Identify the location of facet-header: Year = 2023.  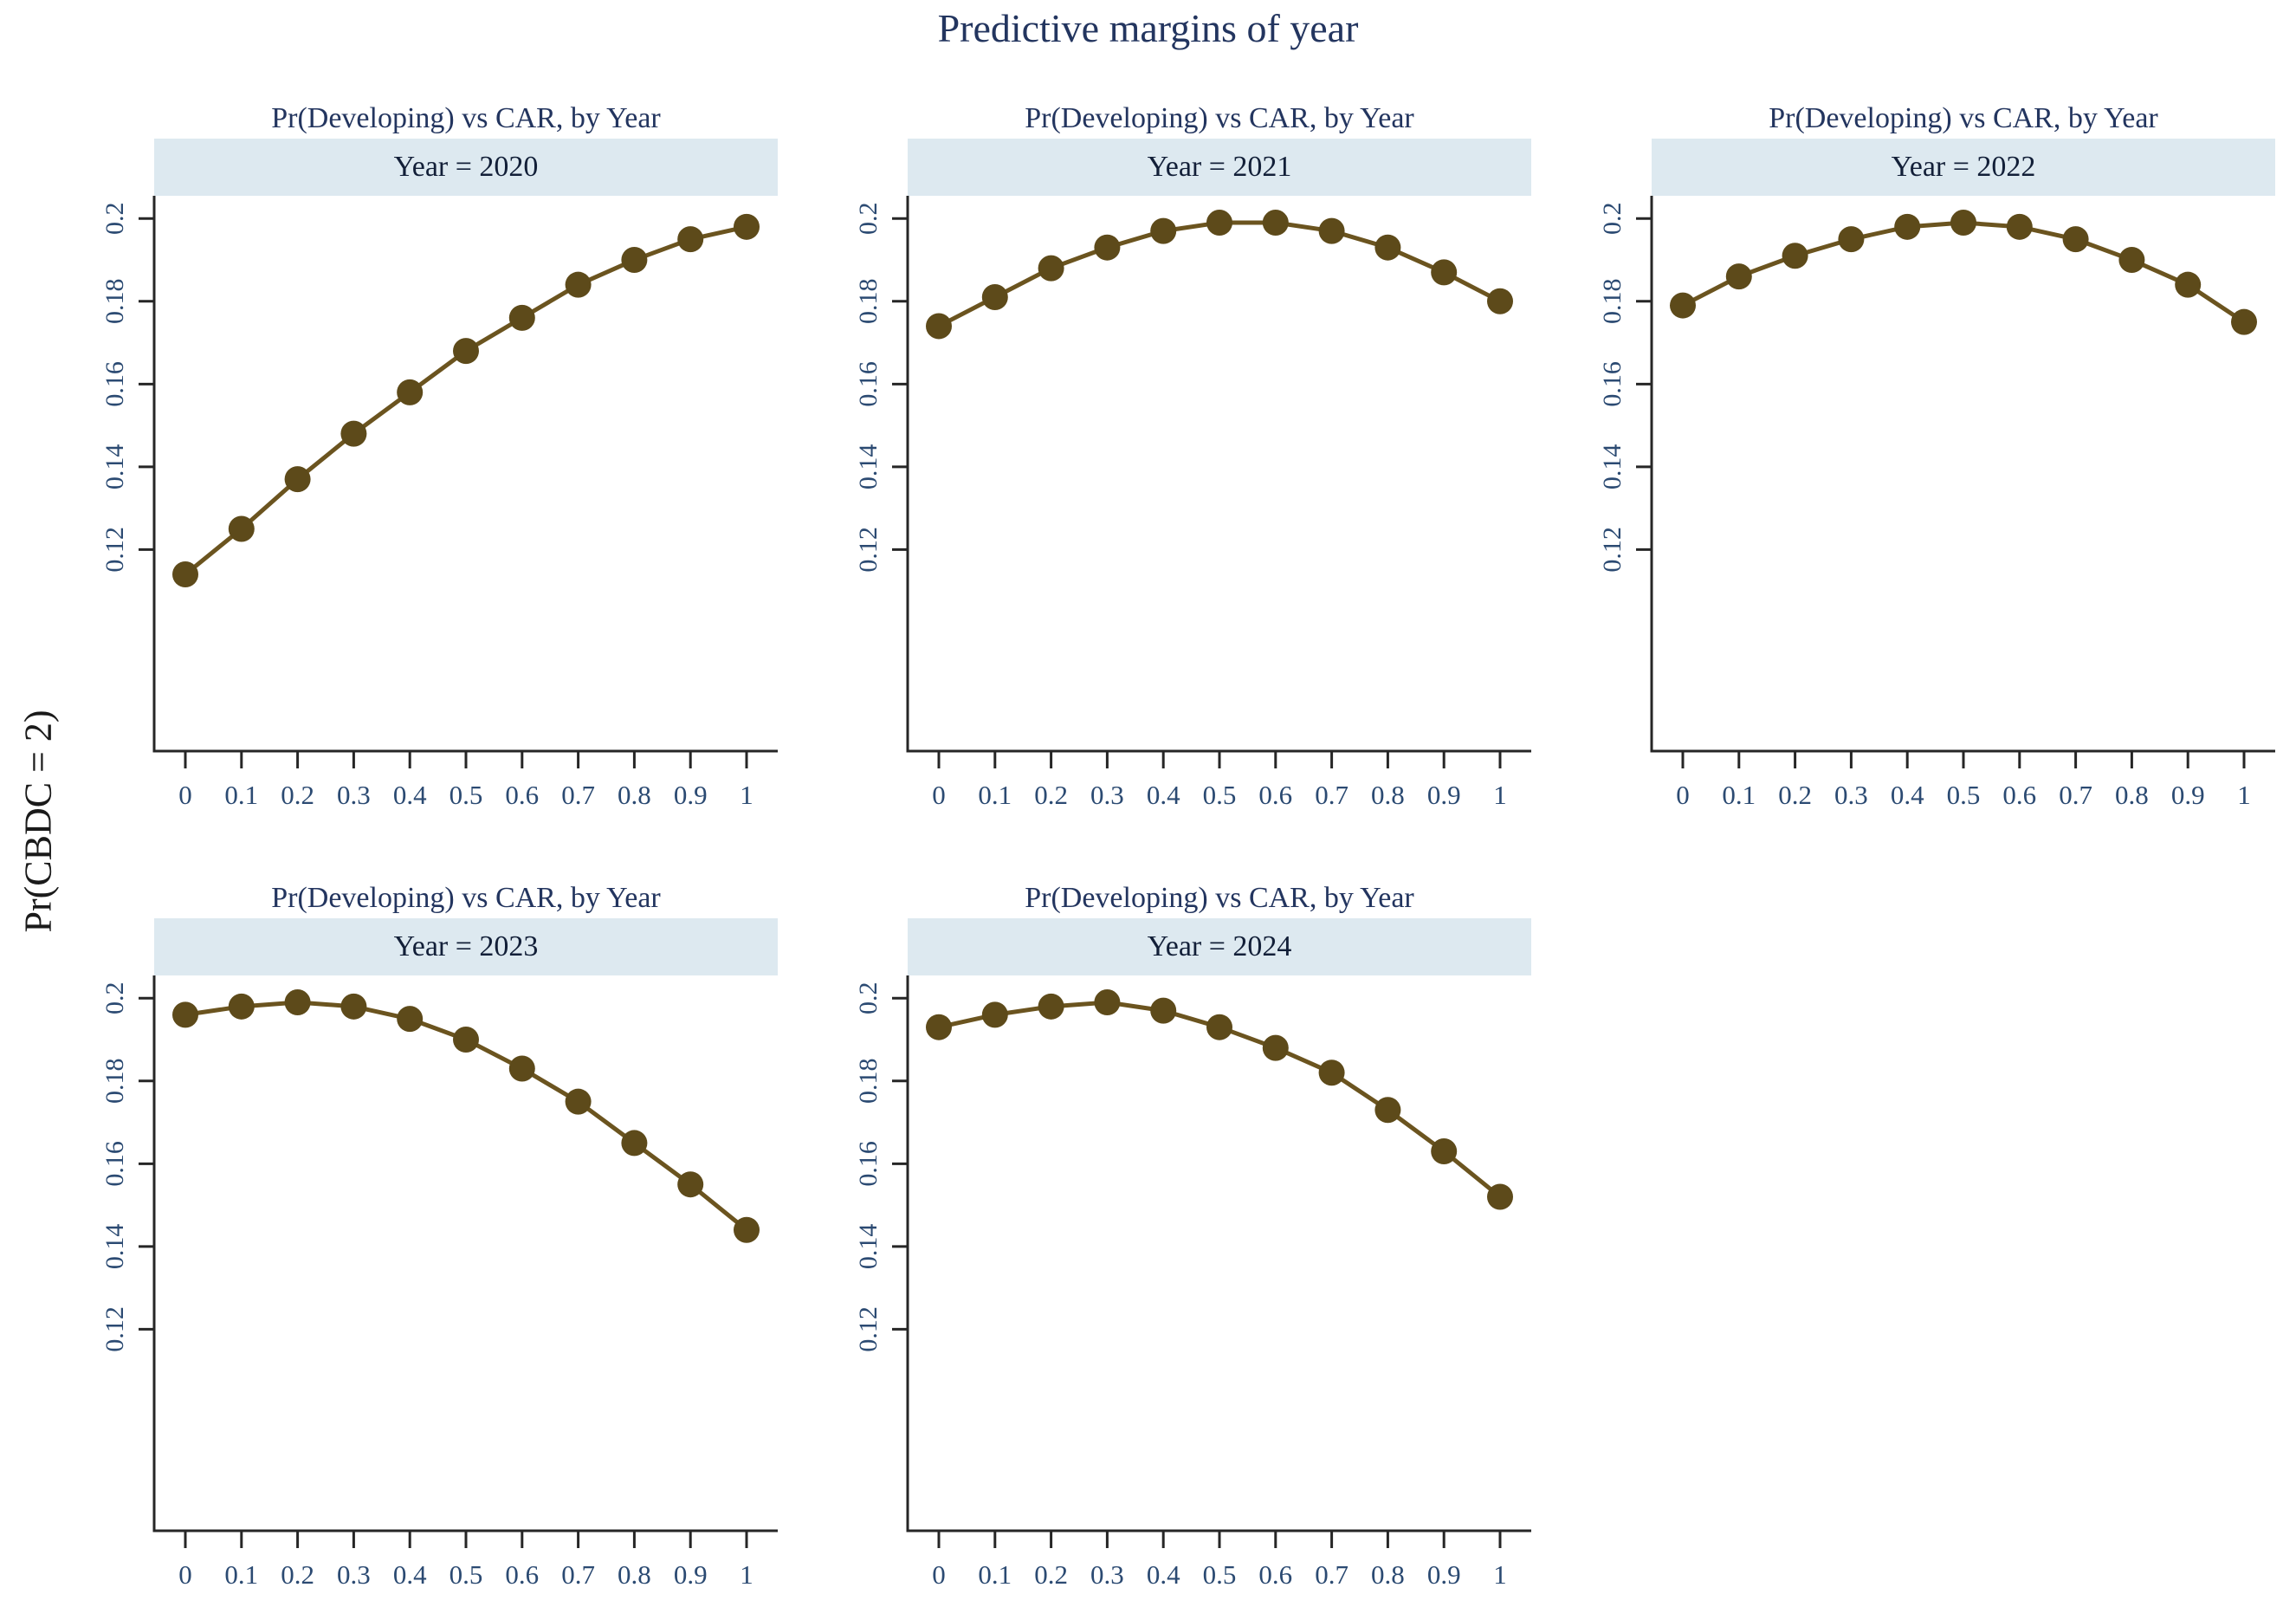
(466, 947).